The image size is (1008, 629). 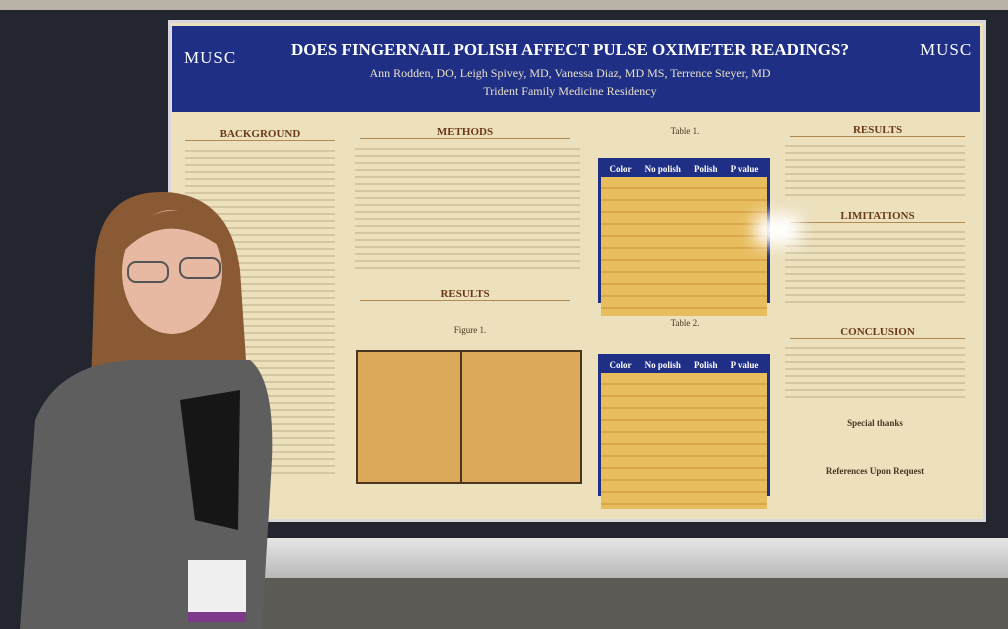 I want to click on hair, so click(x=173, y=232).